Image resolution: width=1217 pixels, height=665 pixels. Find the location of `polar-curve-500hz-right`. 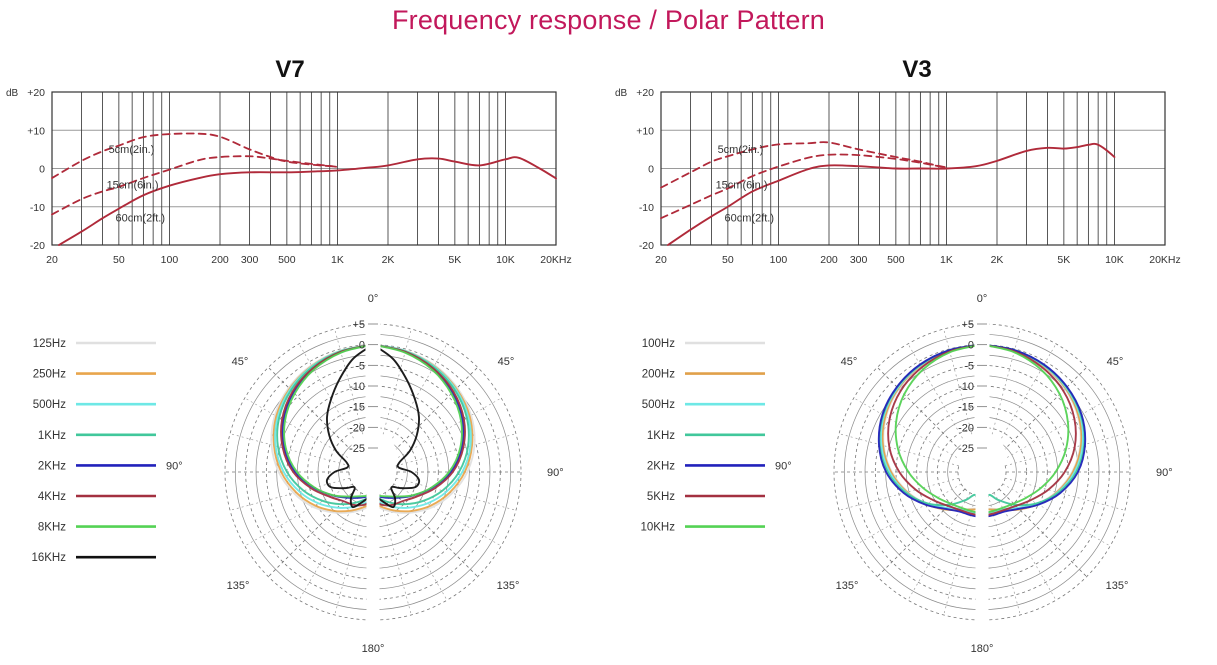

polar-curve-500hz-right is located at coordinates (422, 426).